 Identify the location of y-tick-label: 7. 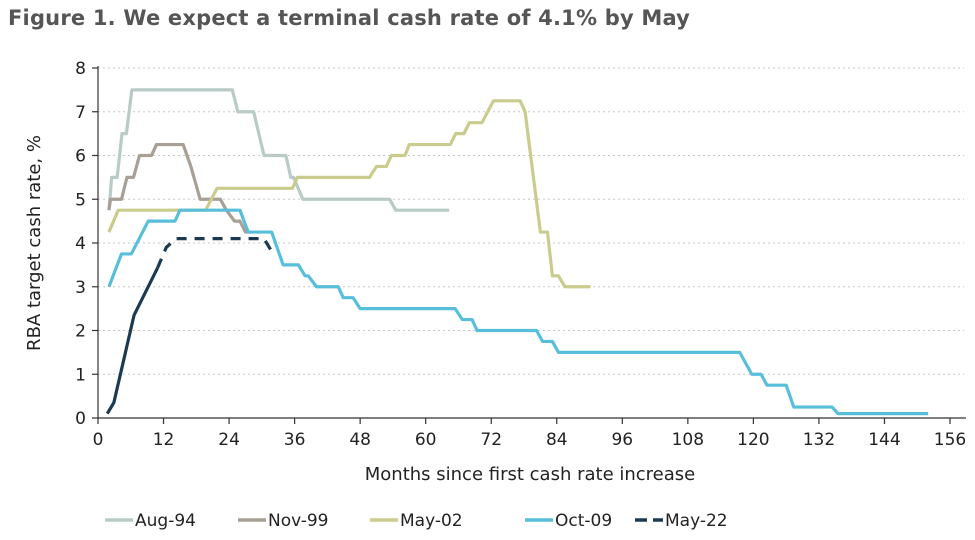
(80, 113).